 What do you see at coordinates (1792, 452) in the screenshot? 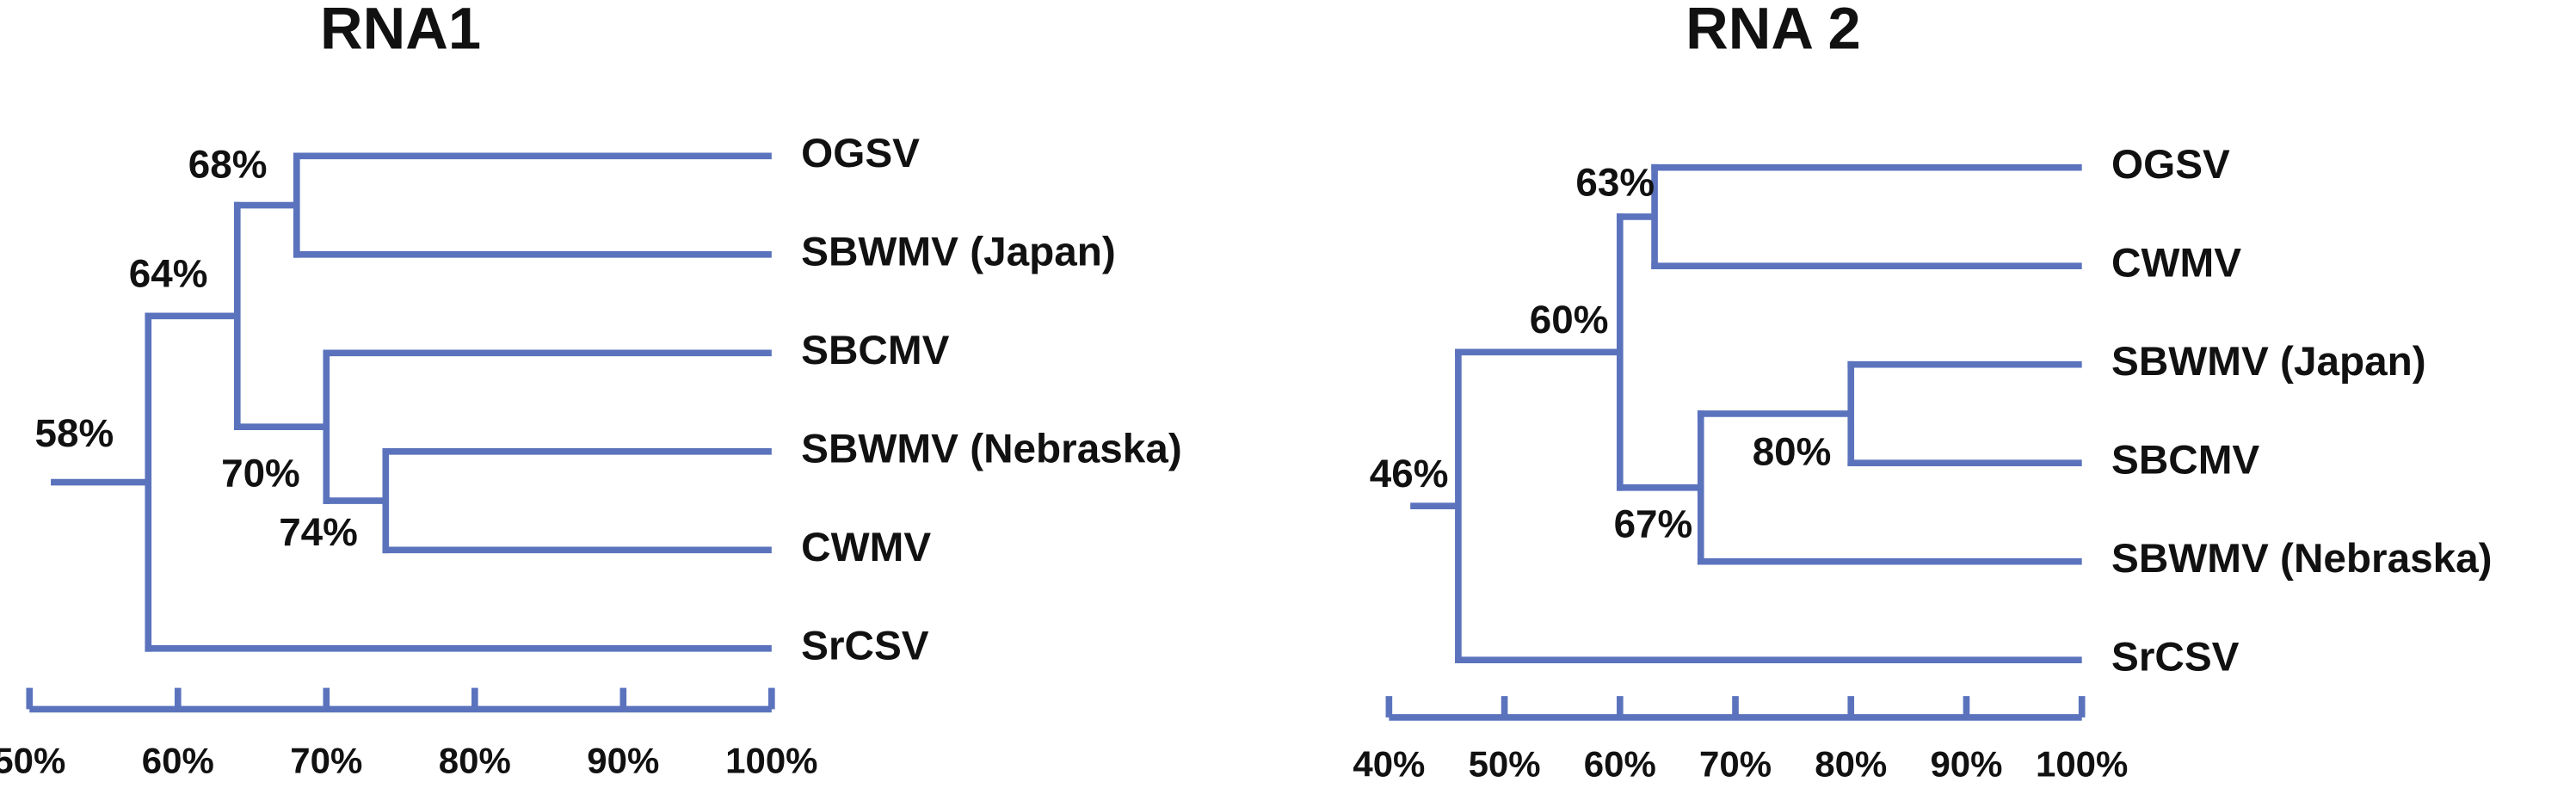
I see `node-label: 80%` at bounding box center [1792, 452].